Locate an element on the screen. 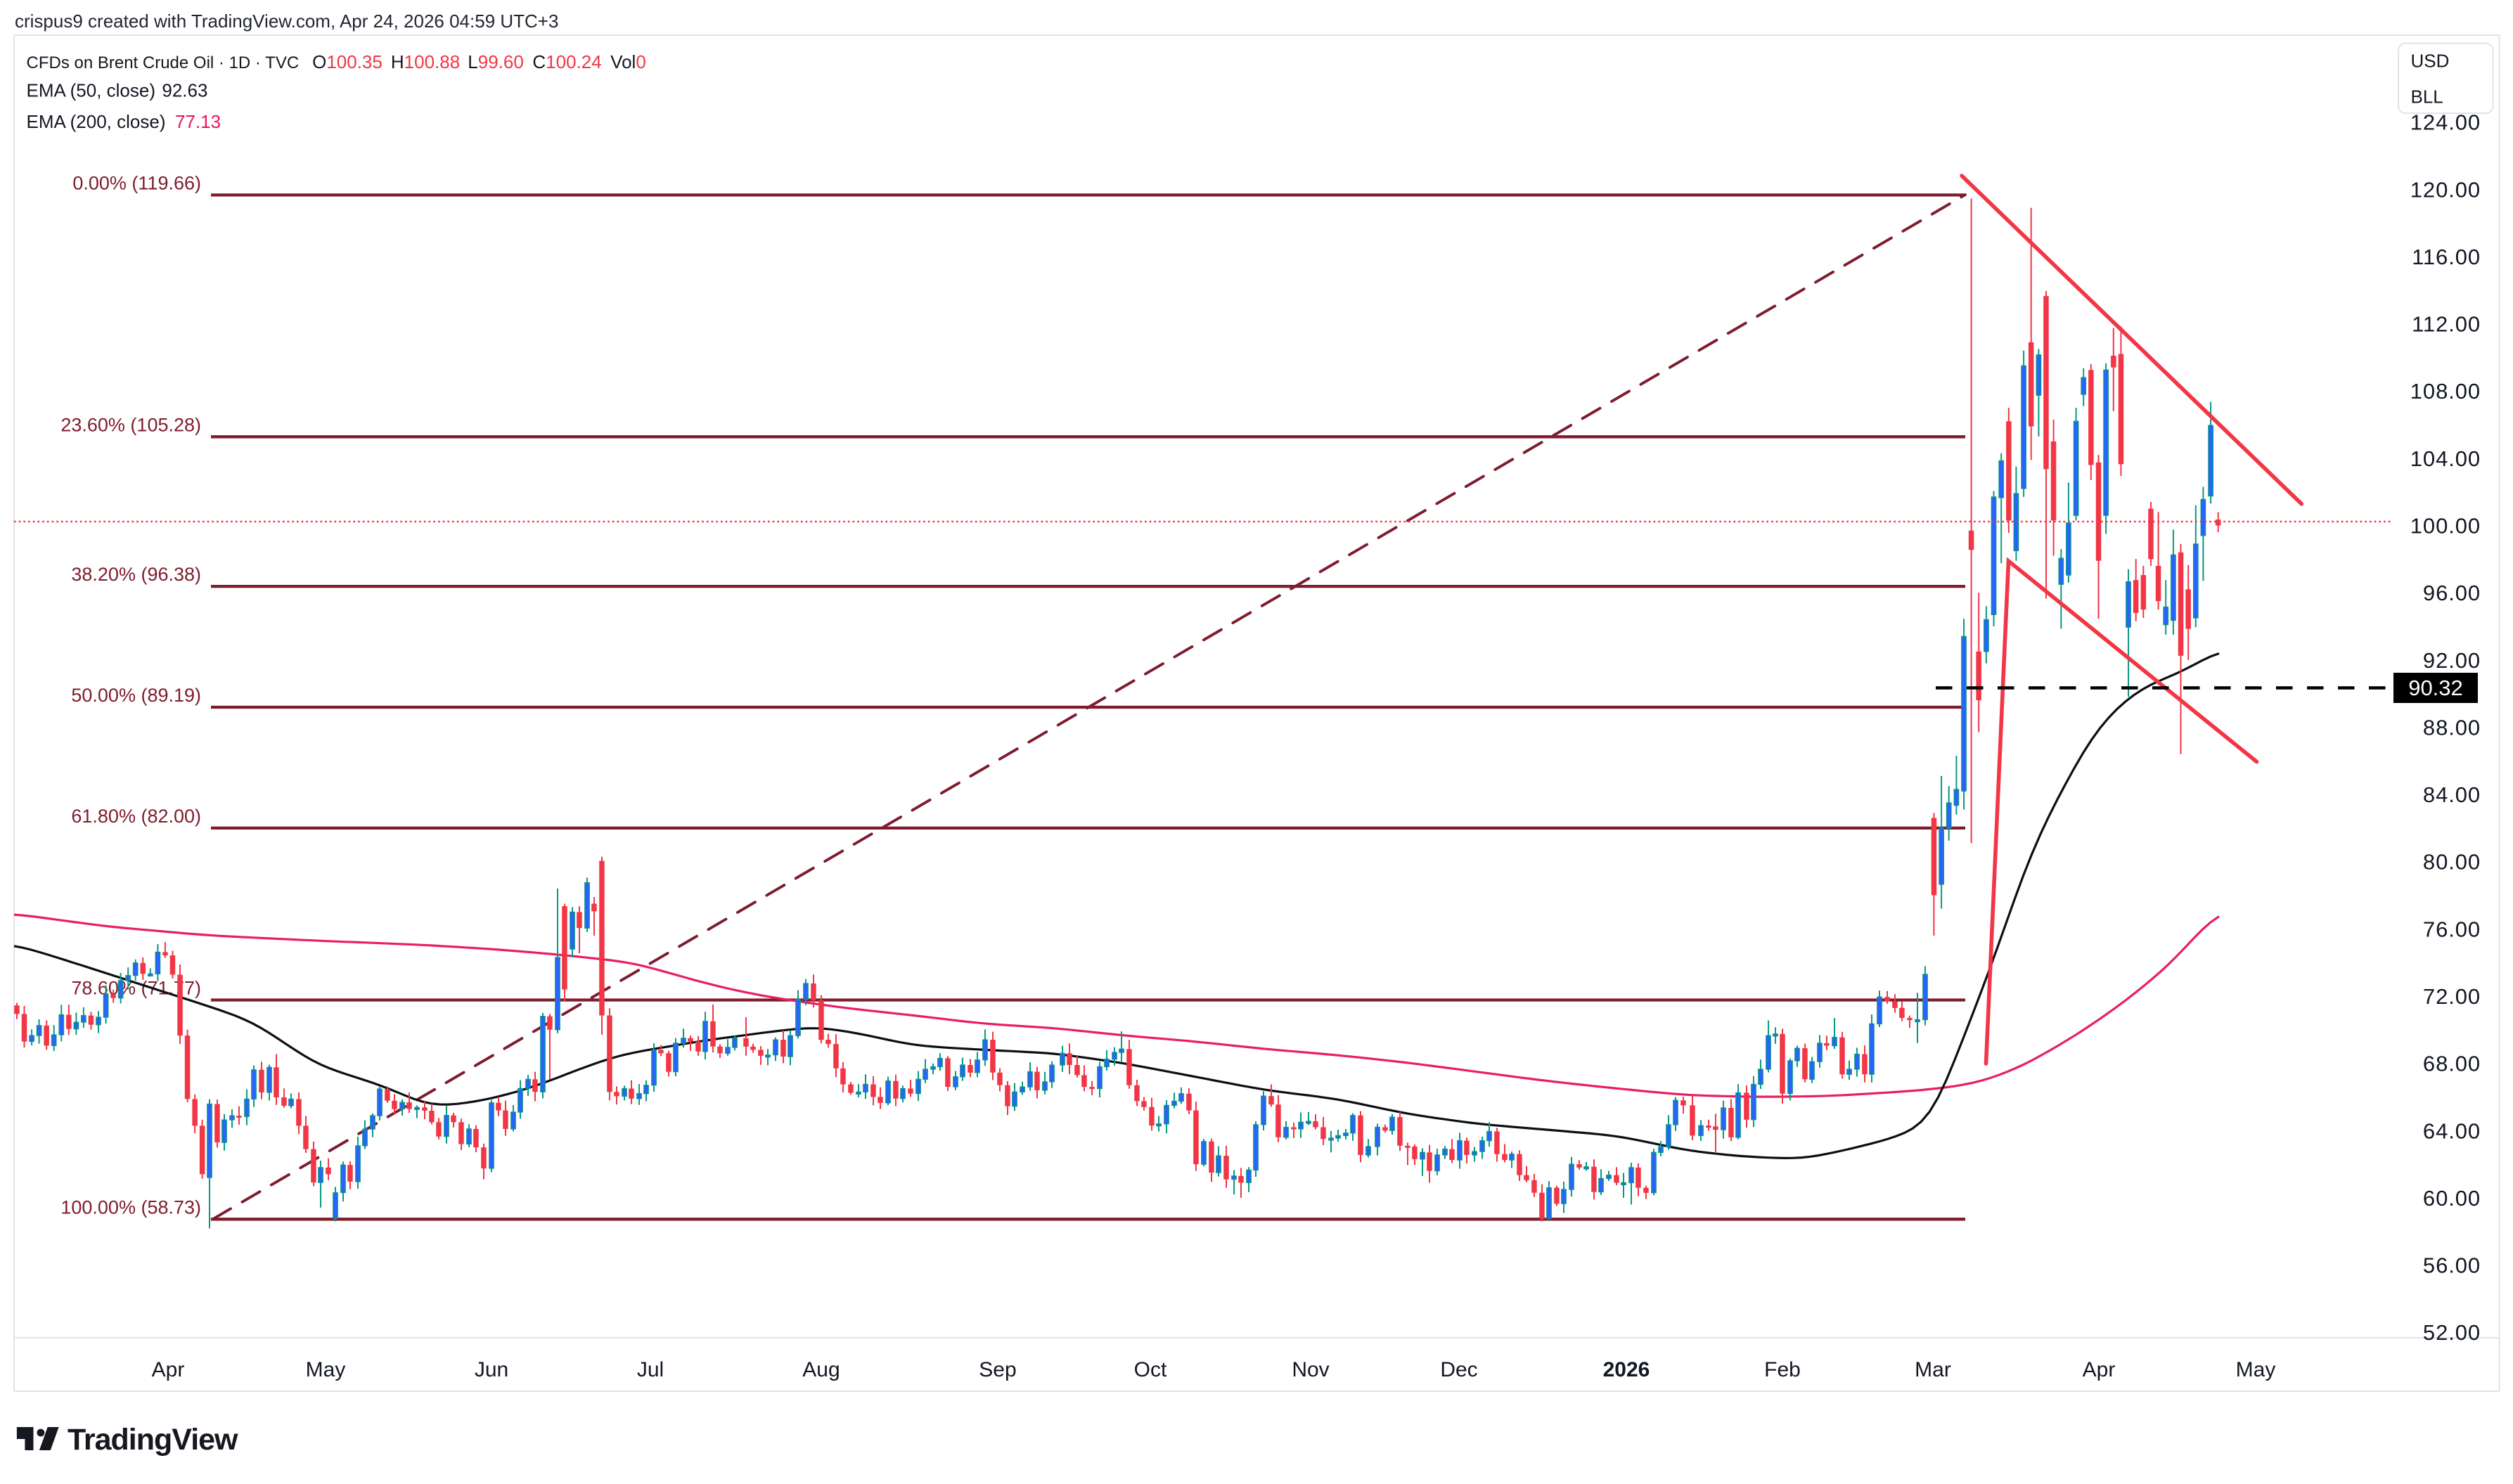 The height and width of the screenshot is (1484, 2513). svg-text: 0.00% (119.66) is located at coordinates (136, 182).